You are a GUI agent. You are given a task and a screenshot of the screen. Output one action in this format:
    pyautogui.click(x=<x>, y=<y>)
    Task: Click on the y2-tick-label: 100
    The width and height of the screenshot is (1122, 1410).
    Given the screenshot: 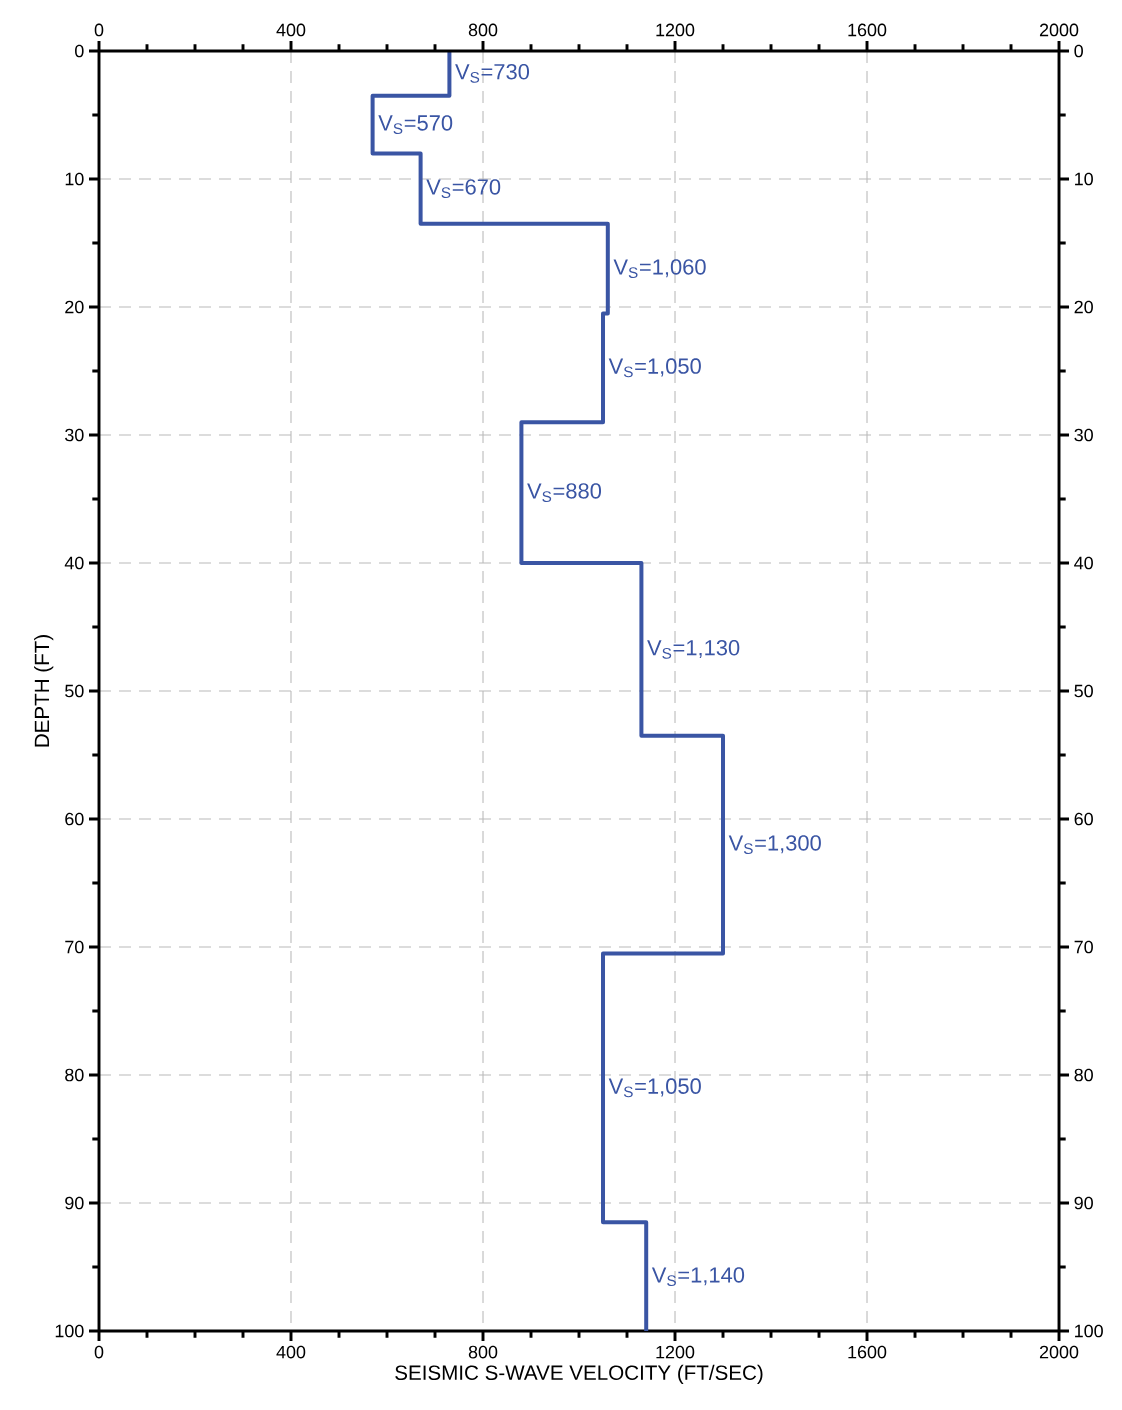 What is the action you would take?
    pyautogui.click(x=1089, y=1331)
    